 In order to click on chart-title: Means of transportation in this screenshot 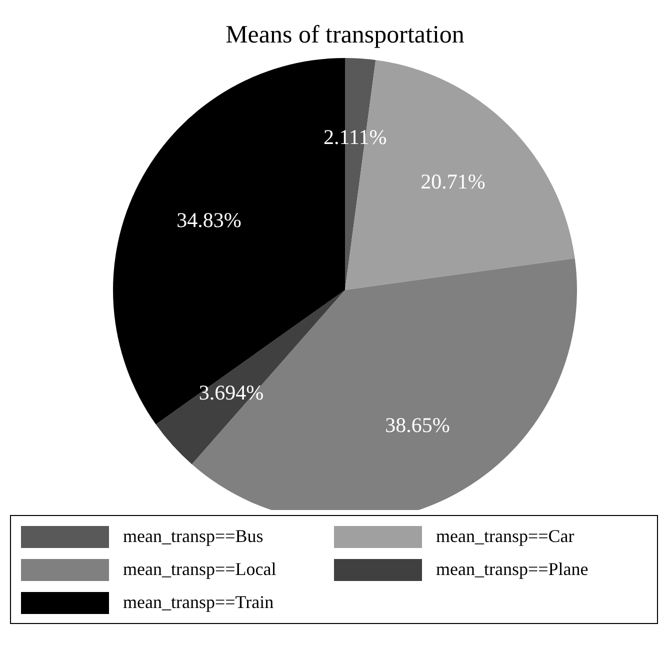, I will do `click(345, 35)`.